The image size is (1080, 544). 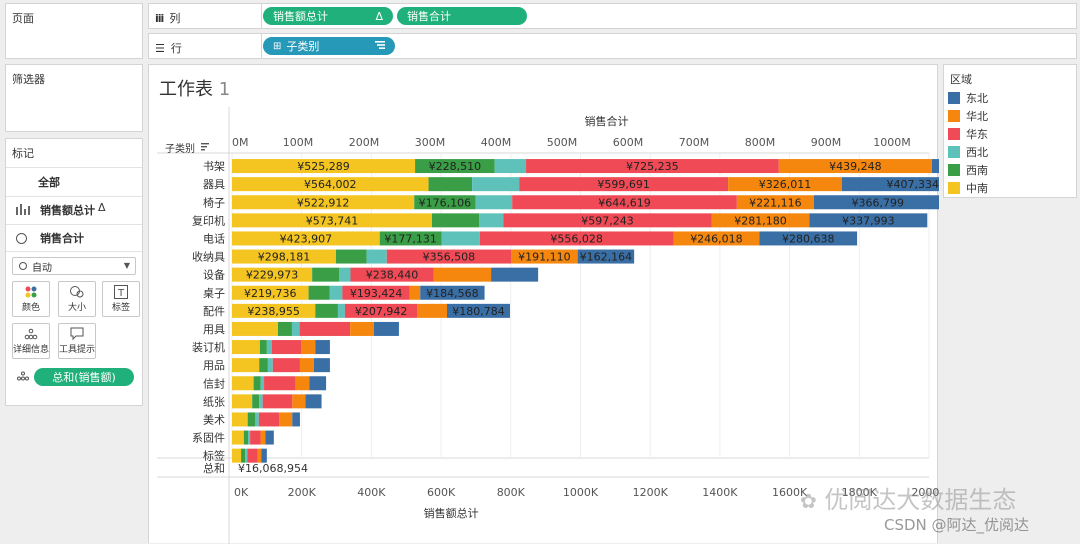 What do you see at coordinates (74, 238) in the screenshot?
I see `marks-sales-sum-tab: 销售合计` at bounding box center [74, 238].